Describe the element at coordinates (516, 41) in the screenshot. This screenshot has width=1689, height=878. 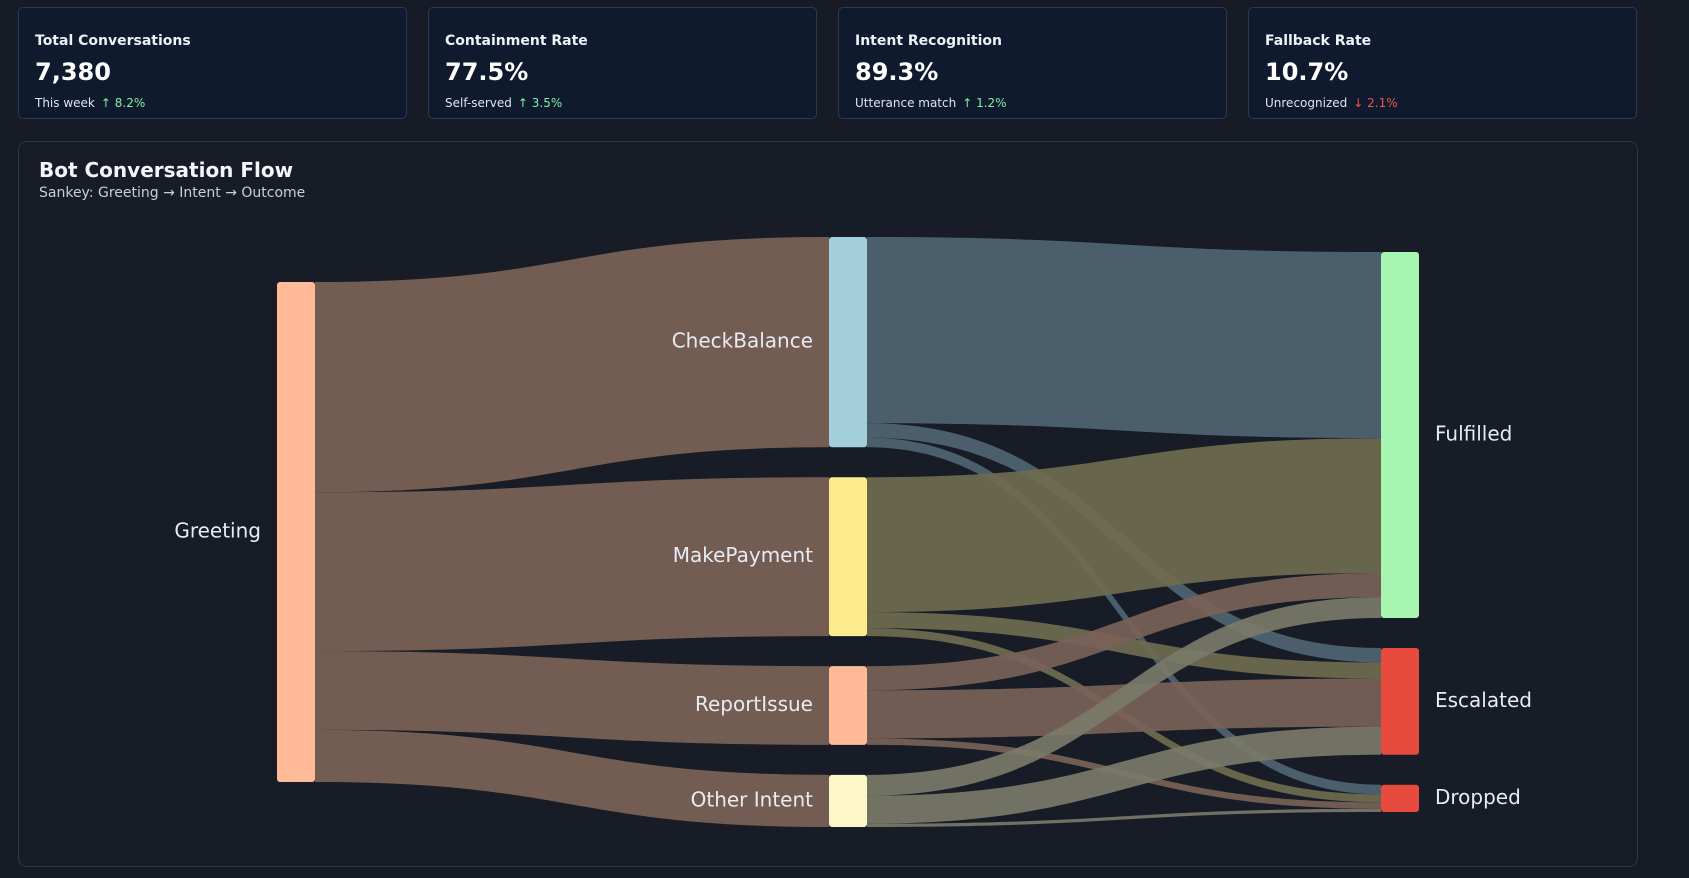
I see `kpi-title: Containment Rate` at that location.